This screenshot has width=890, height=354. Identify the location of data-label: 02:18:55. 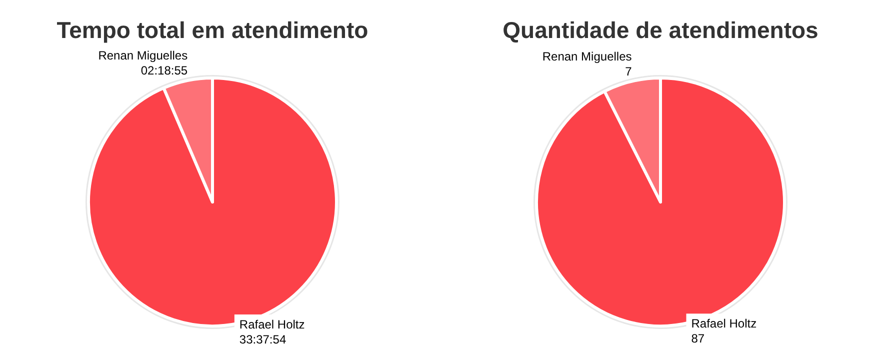
(164, 71).